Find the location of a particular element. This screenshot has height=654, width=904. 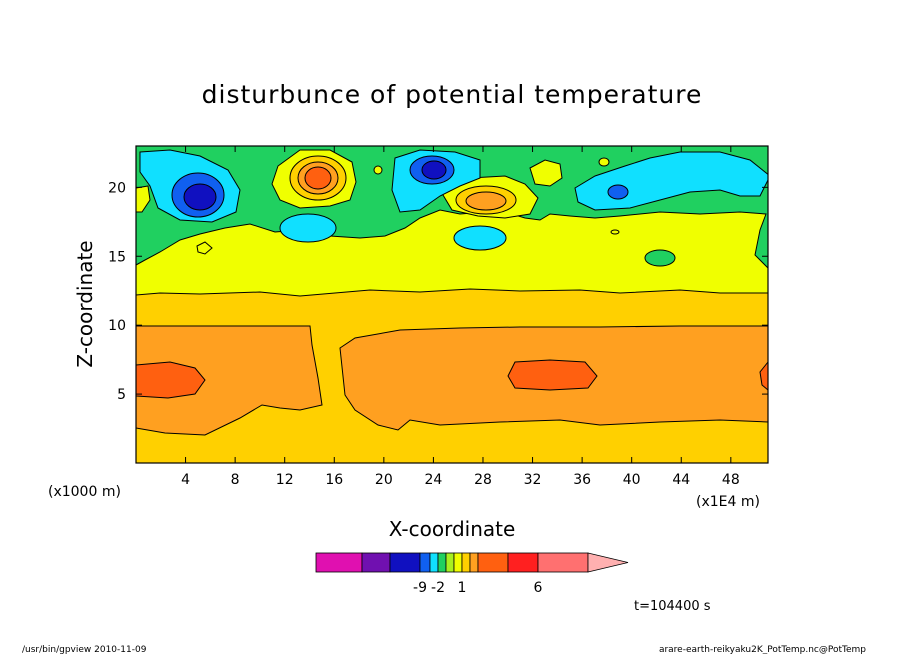

time-label: t=104400 s is located at coordinates (672, 606).